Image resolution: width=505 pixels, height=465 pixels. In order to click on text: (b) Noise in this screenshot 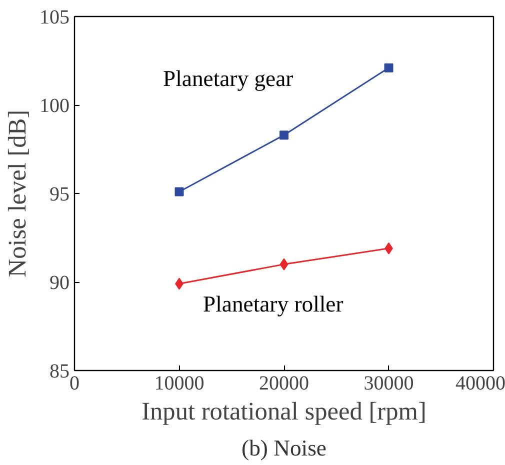, I will do `click(284, 448)`.